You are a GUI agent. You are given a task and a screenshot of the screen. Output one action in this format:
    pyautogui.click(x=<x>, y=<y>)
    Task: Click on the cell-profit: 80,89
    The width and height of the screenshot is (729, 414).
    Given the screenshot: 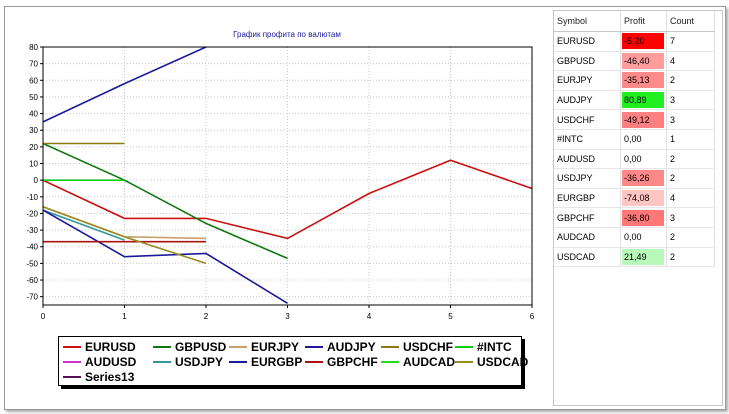 What is the action you would take?
    pyautogui.click(x=643, y=100)
    